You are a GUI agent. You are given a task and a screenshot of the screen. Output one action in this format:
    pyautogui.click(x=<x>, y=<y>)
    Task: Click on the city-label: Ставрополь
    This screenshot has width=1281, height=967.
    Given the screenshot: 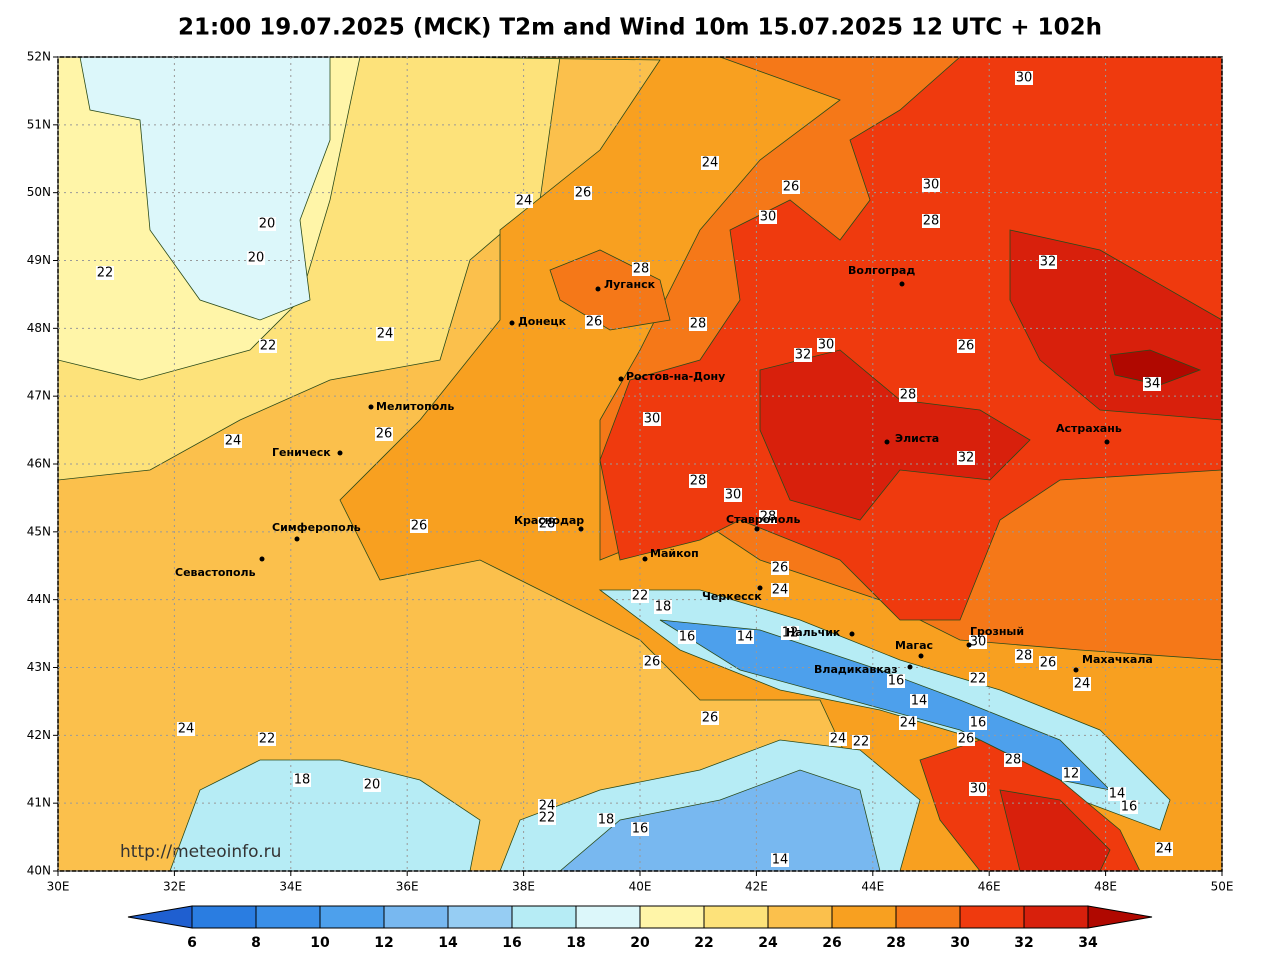 What is the action you would take?
    pyautogui.click(x=763, y=519)
    